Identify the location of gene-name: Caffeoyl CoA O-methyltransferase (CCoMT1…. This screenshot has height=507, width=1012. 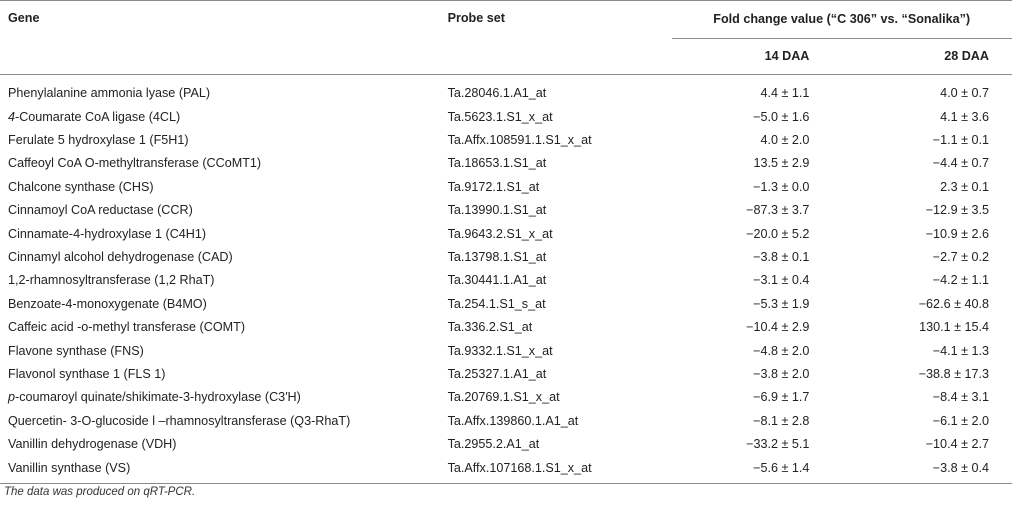
(135, 163).